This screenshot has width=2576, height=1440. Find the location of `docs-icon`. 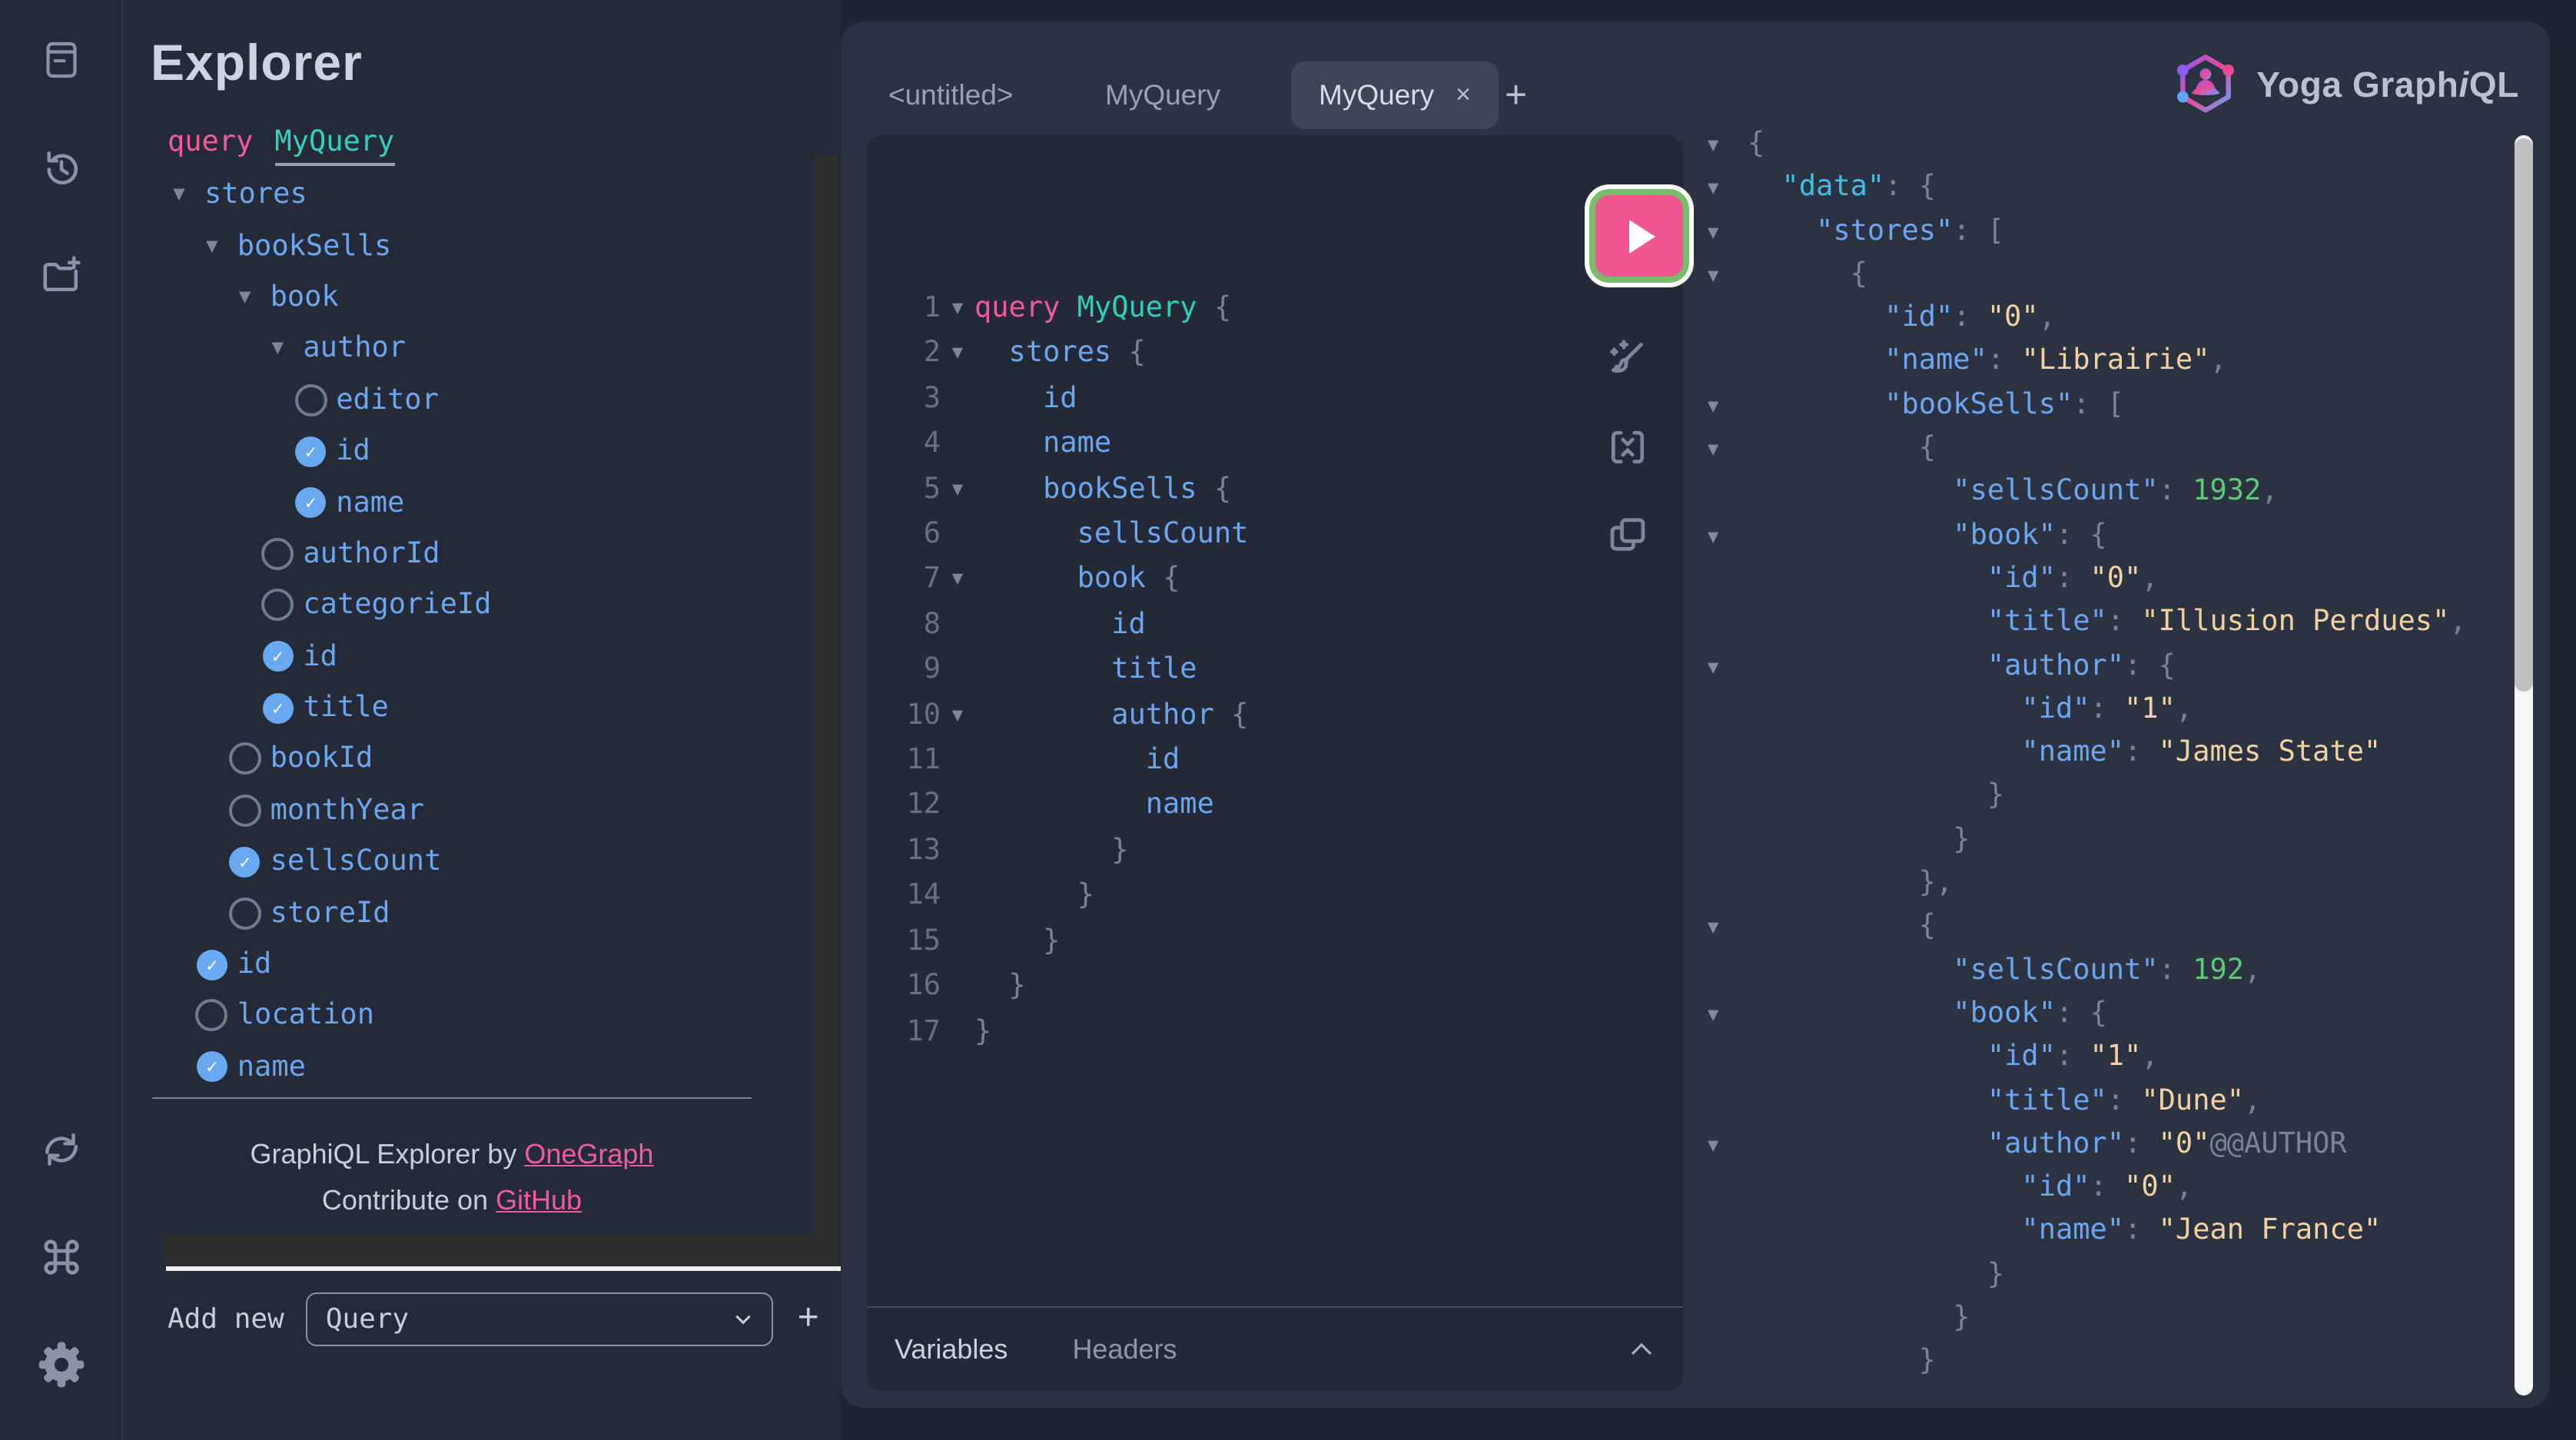

docs-icon is located at coordinates (60, 60).